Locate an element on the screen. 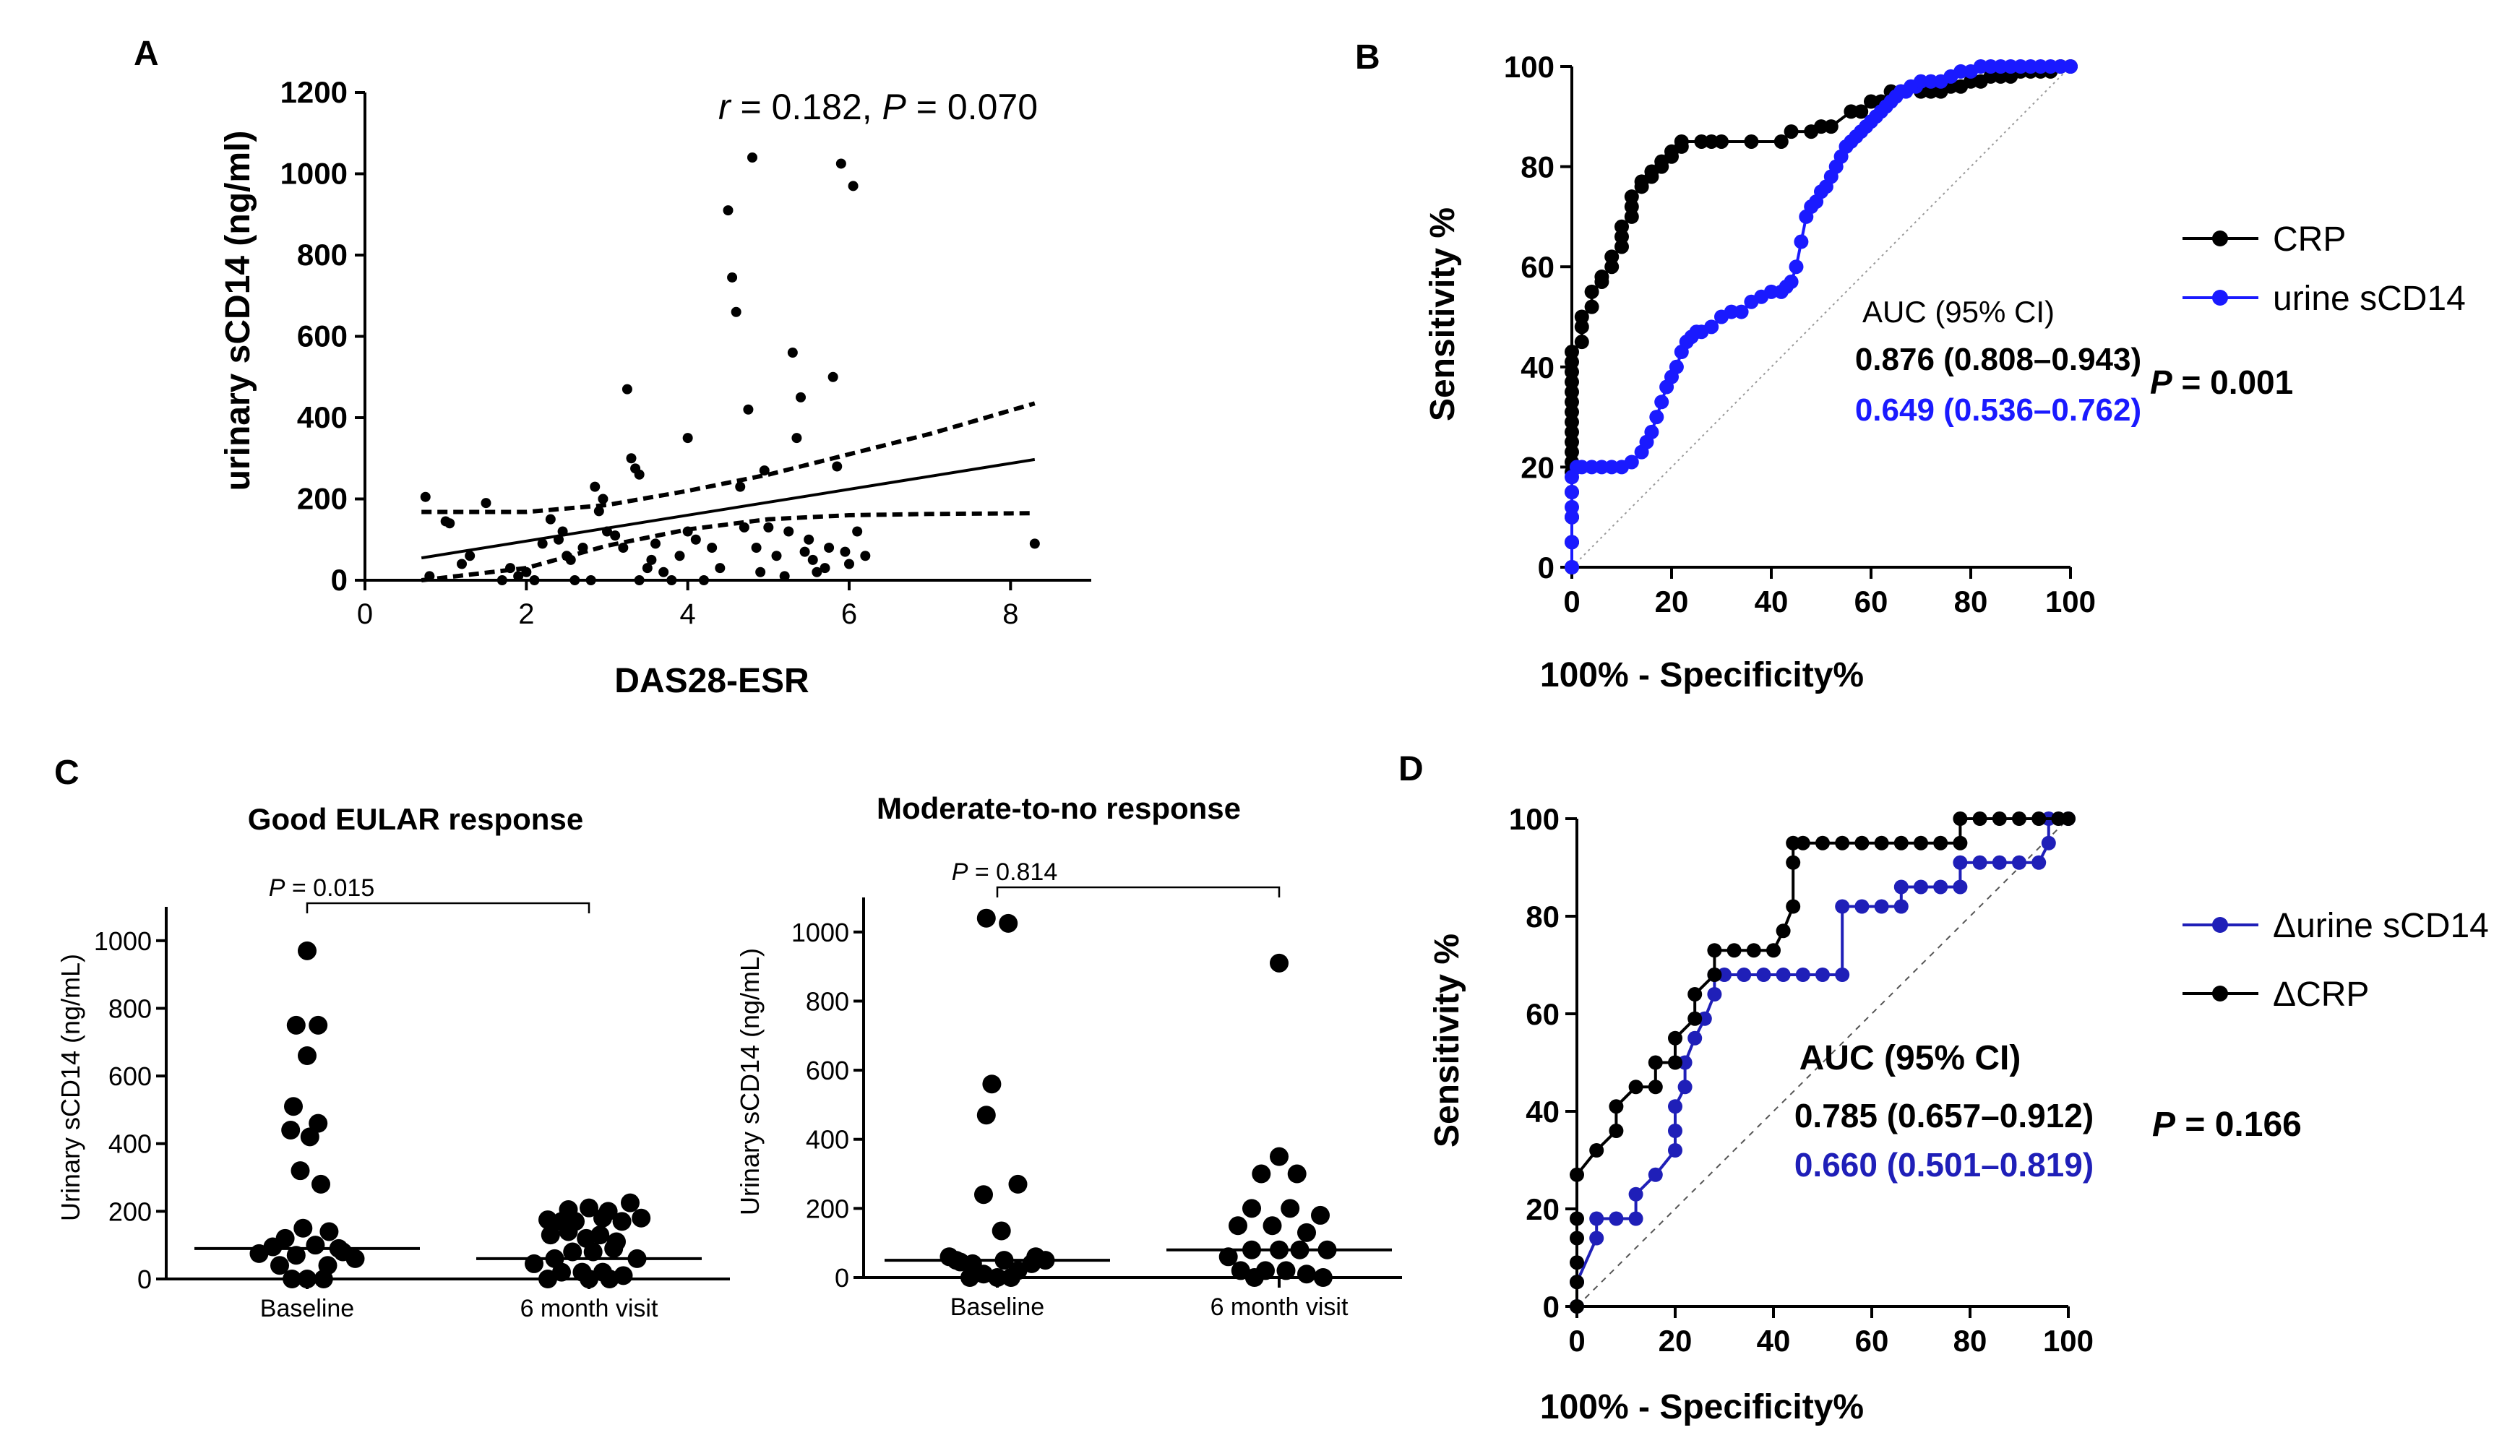 The height and width of the screenshot is (1456, 2520). b-auc-sCD14: 0.649 (0.536–0.762) is located at coordinates (1998, 410).